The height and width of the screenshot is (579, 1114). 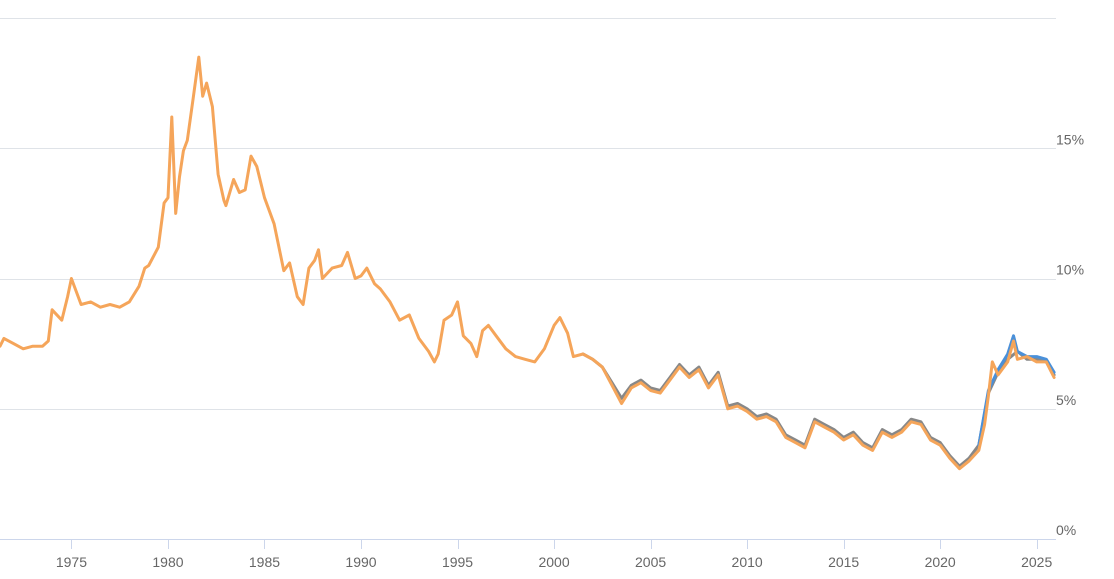 I want to click on x-tick-label: 1975, so click(x=71, y=562).